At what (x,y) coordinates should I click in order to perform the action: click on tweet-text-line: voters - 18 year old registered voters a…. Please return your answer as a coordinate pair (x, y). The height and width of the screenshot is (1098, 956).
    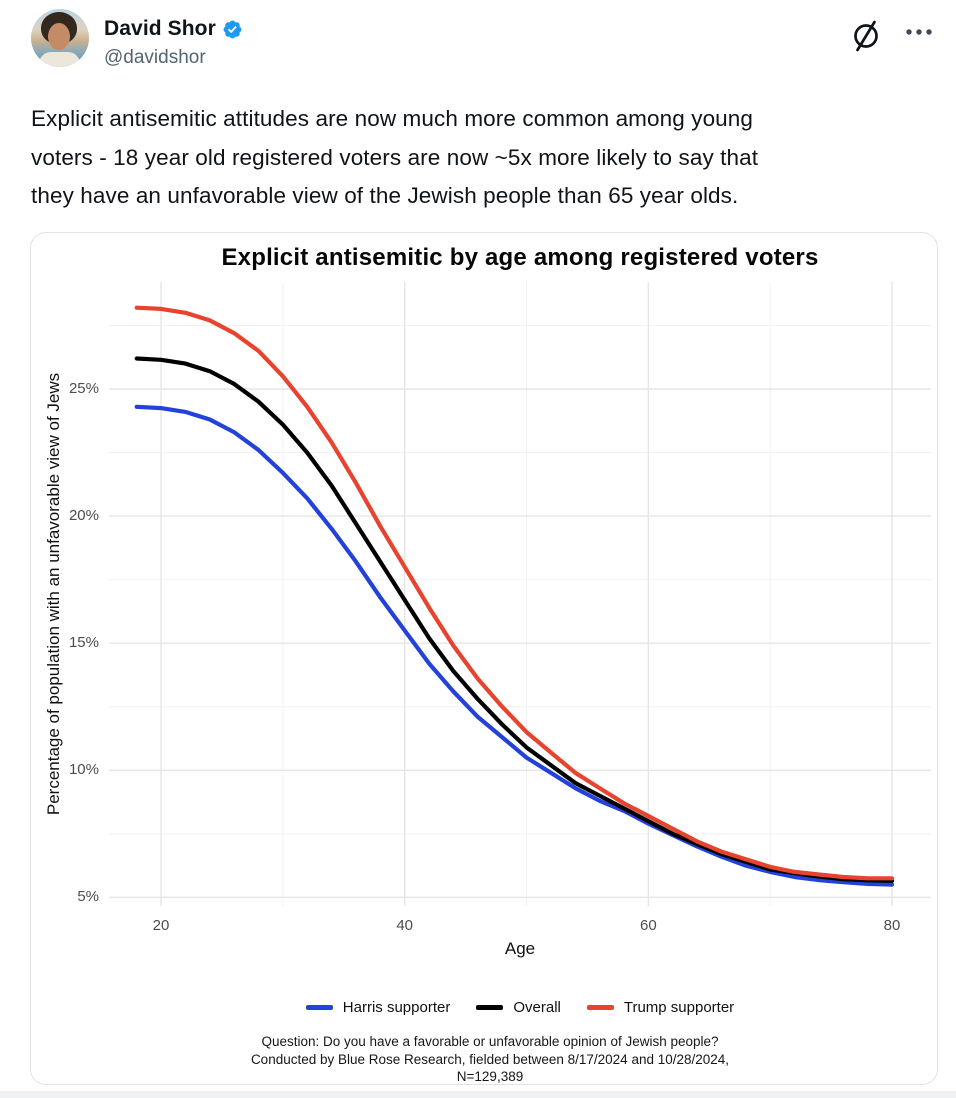
    Looking at the image, I should click on (395, 157).